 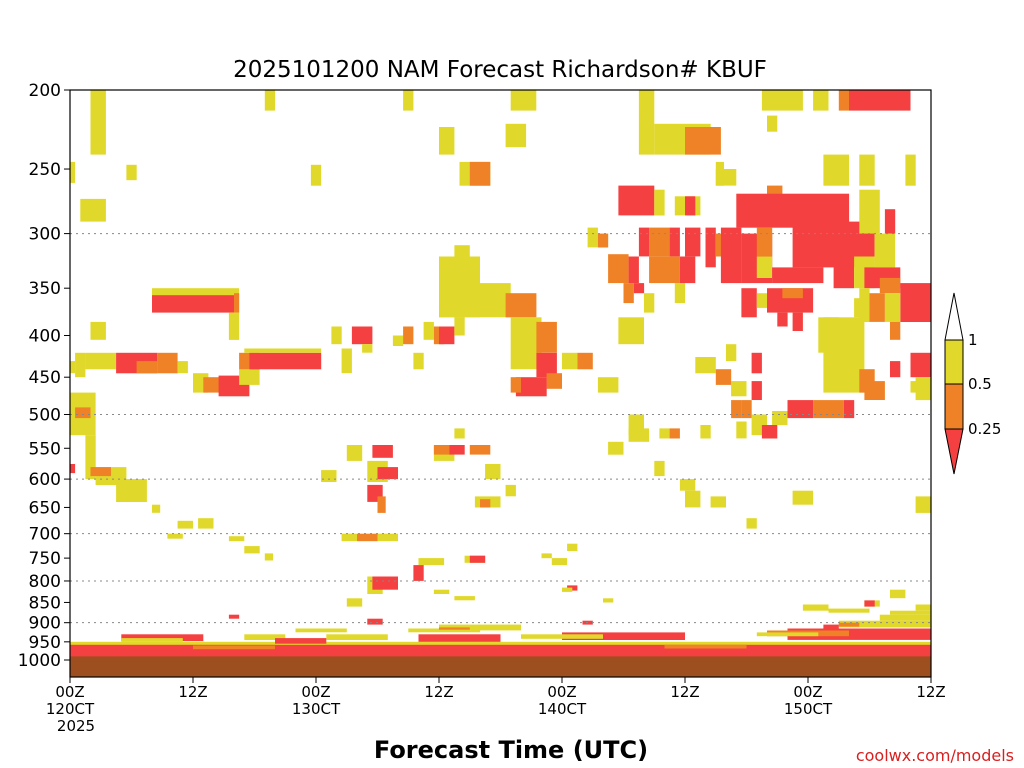 I want to click on x-tick-label: 00Z, so click(x=315, y=692).